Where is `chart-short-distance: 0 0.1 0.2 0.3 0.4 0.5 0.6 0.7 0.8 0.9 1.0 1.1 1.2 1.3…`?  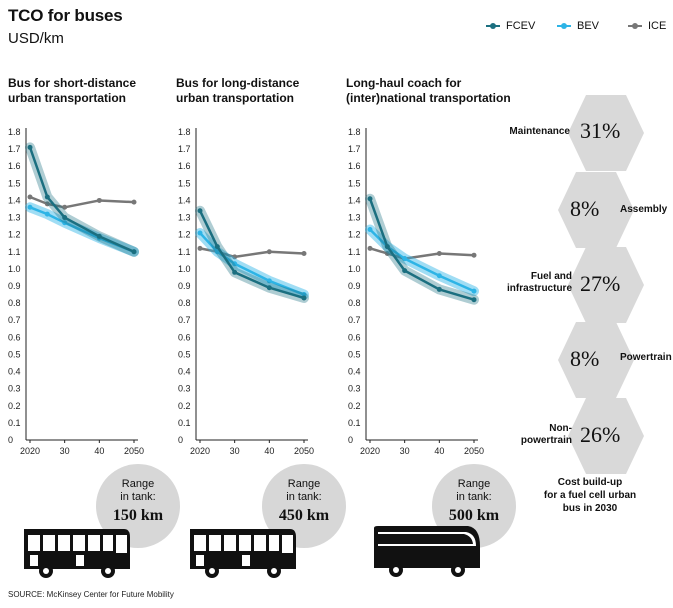 chart-short-distance: 0 0.1 0.2 0.3 0.4 0.5 0.6 0.7 0.8 0.9 1.0 1.1 1.2 1.3… is located at coordinates (76, 291).